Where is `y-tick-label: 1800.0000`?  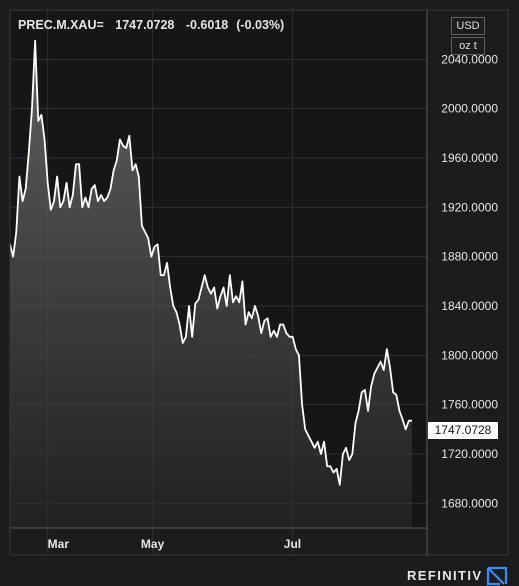
y-tick-label: 1800.0000 is located at coordinates (469, 355).